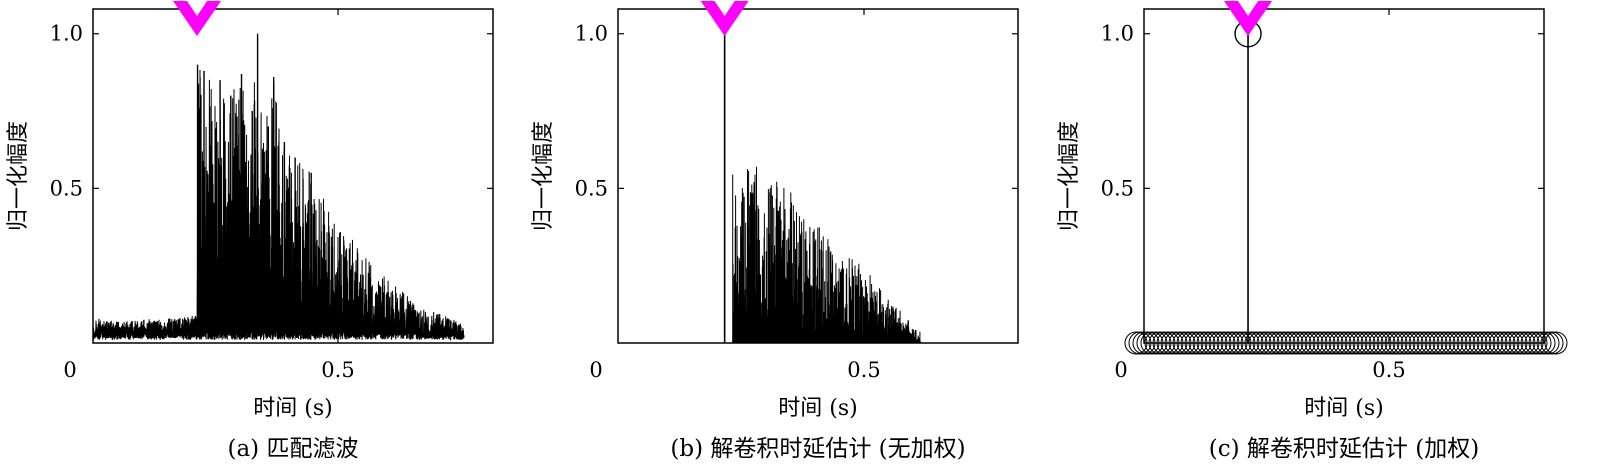 This screenshot has height=476, width=1600. Describe the element at coordinates (197, 18) in the screenshot. I see `time-marker-triangle` at that location.